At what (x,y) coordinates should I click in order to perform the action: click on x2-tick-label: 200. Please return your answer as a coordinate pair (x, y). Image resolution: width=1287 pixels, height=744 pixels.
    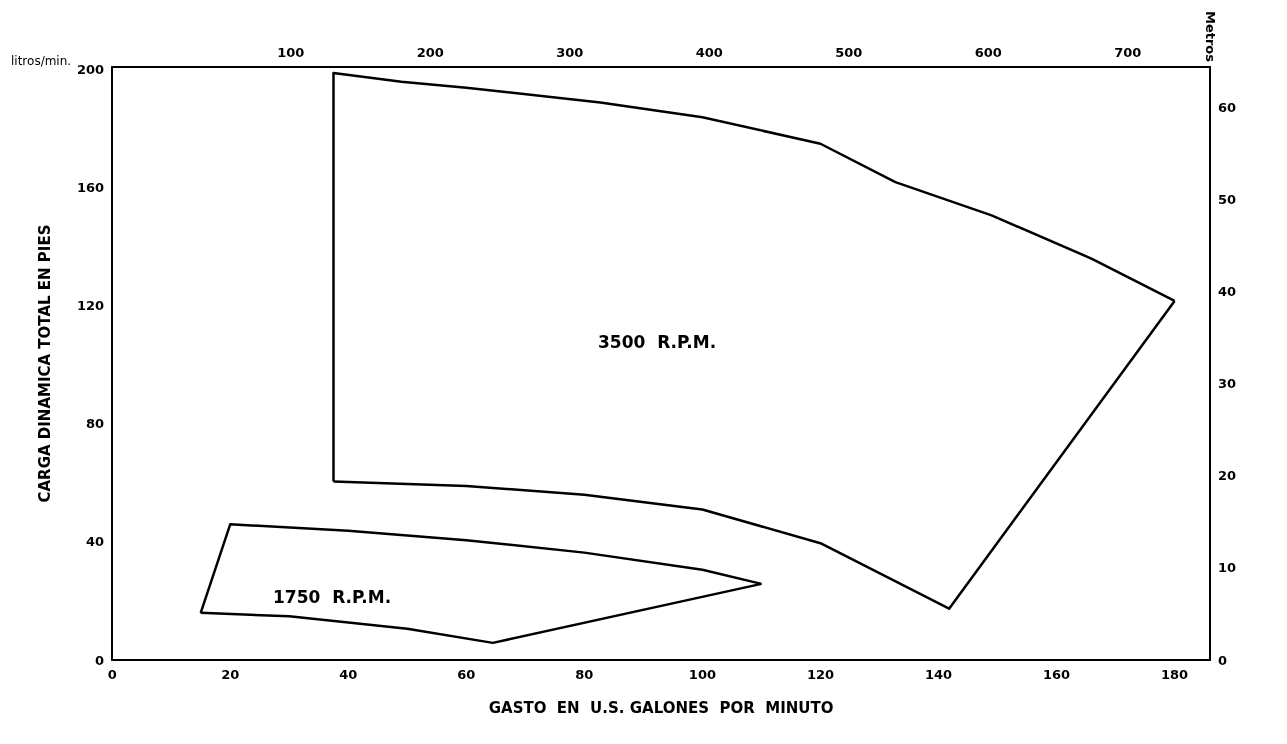
    Looking at the image, I should click on (430, 53).